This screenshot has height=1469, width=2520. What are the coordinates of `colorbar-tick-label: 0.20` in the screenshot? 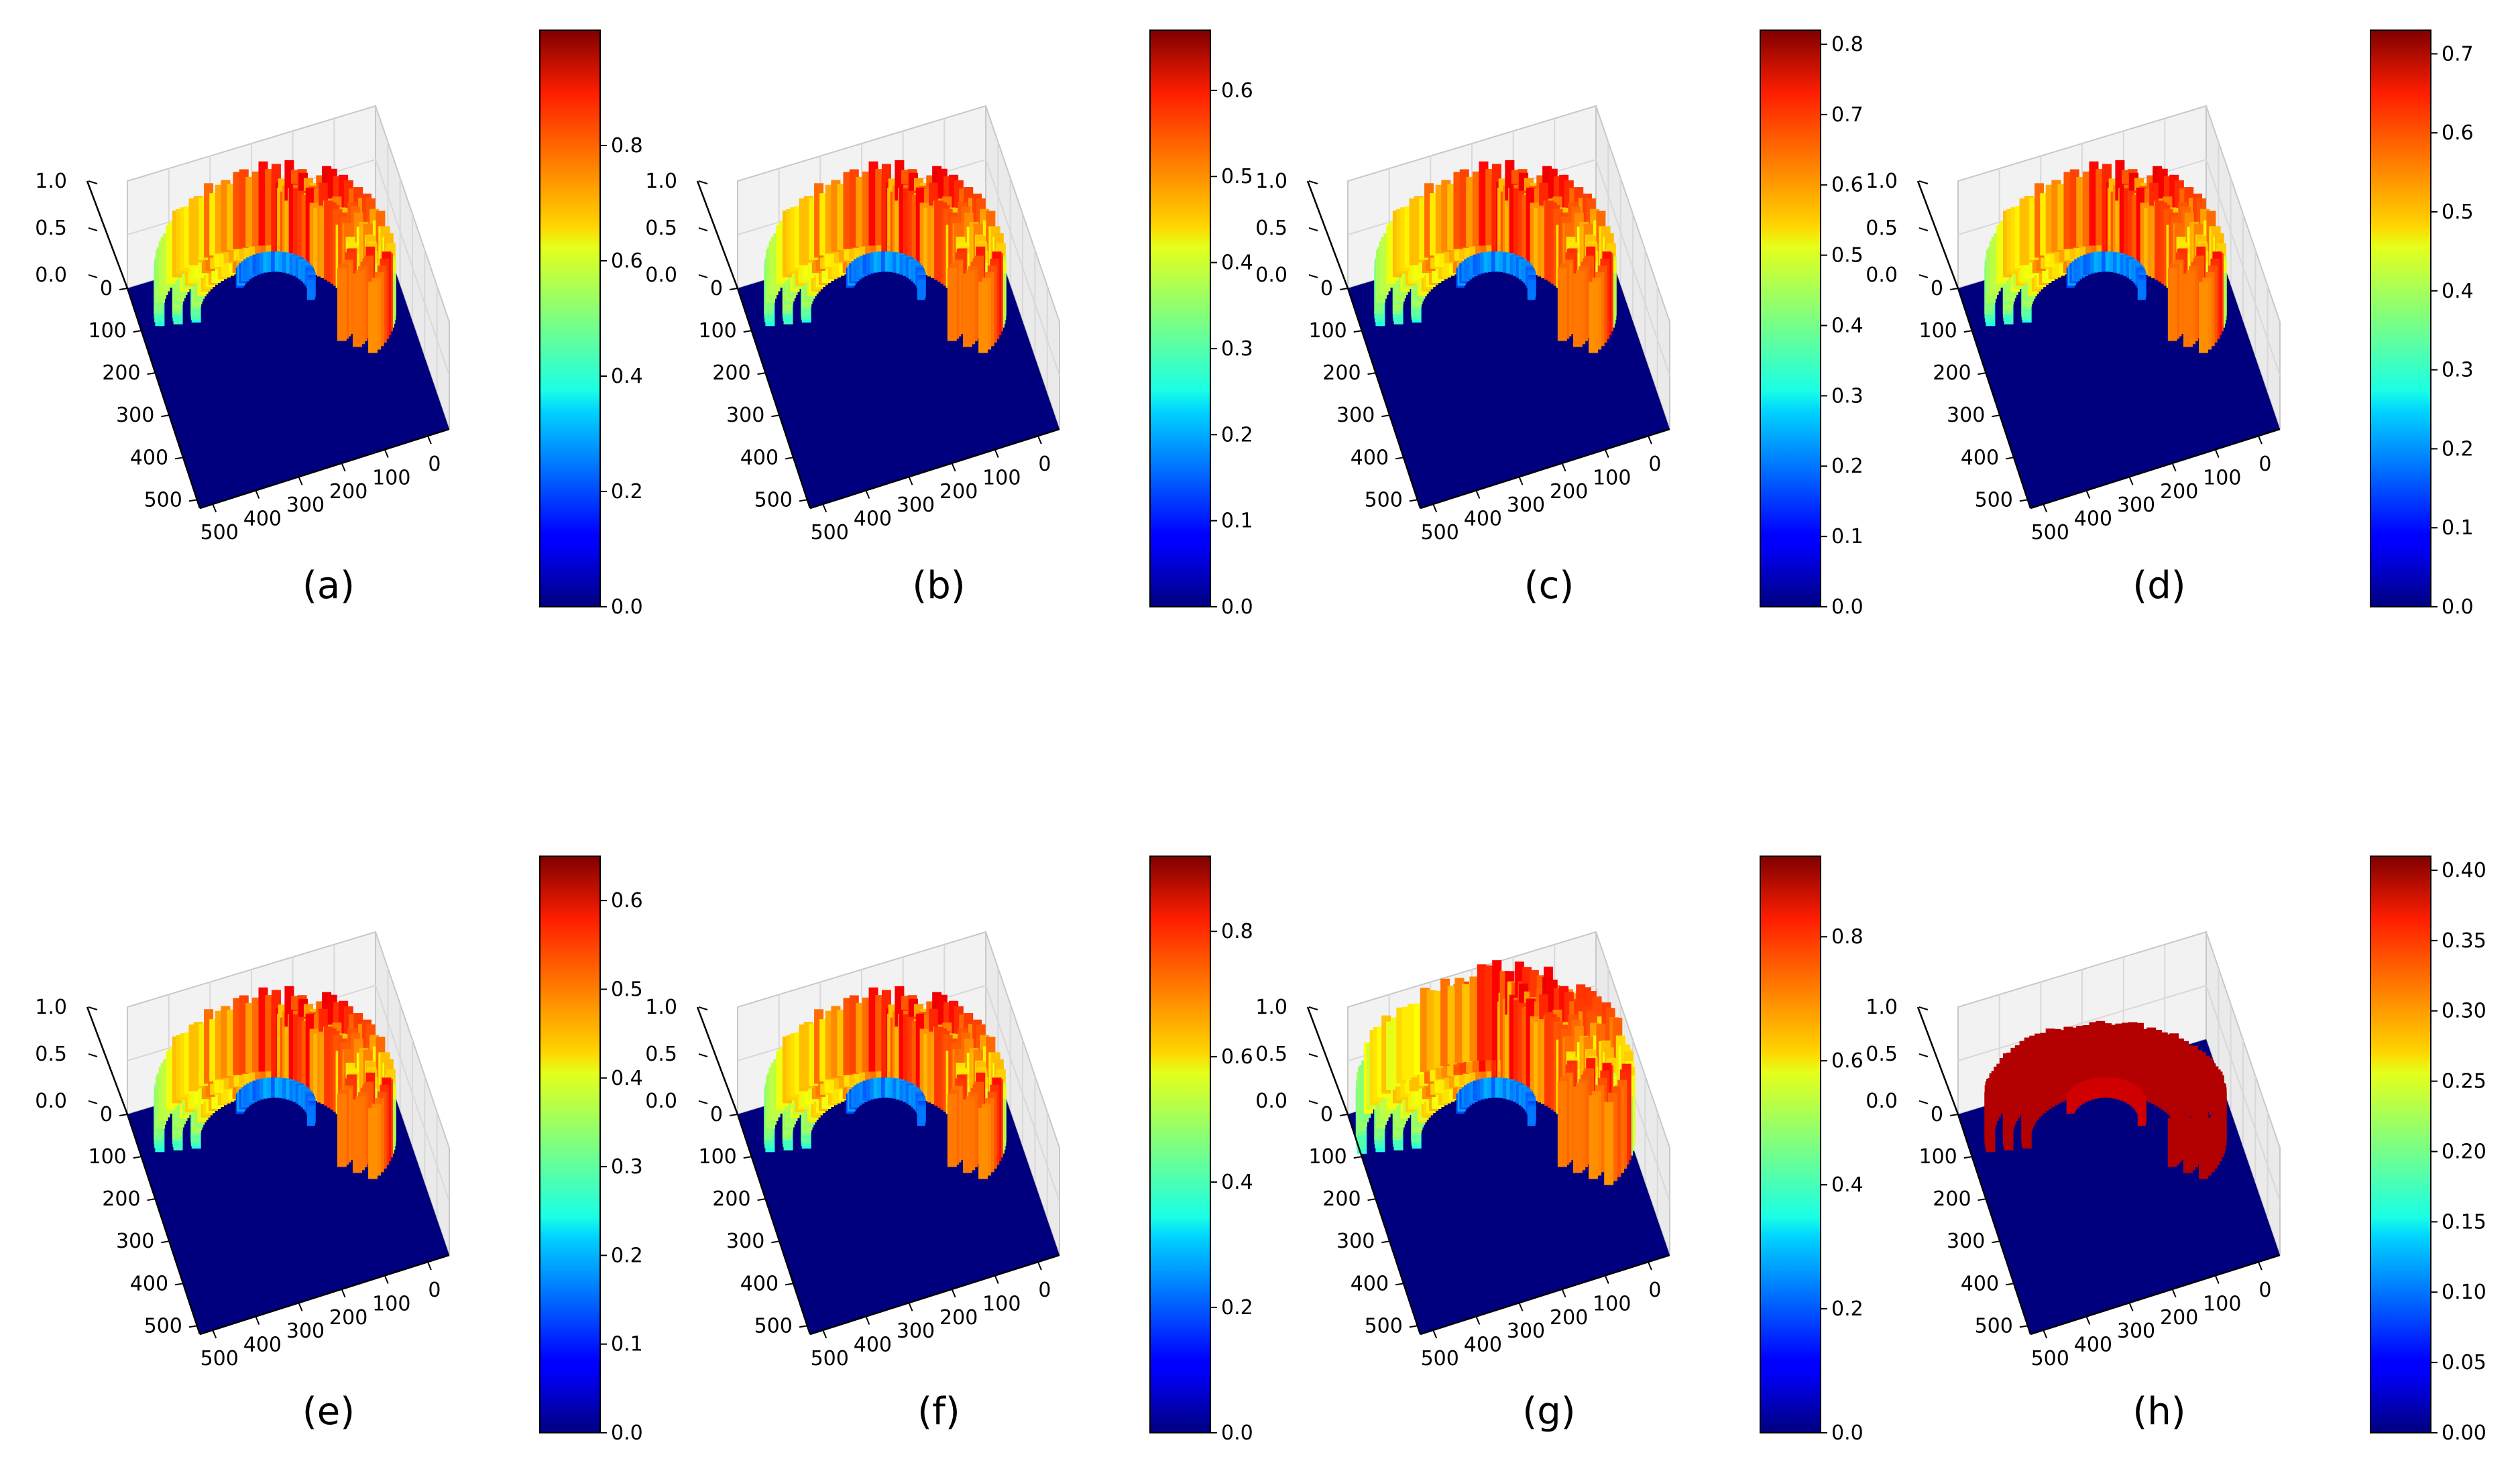 It's located at (2464, 1151).